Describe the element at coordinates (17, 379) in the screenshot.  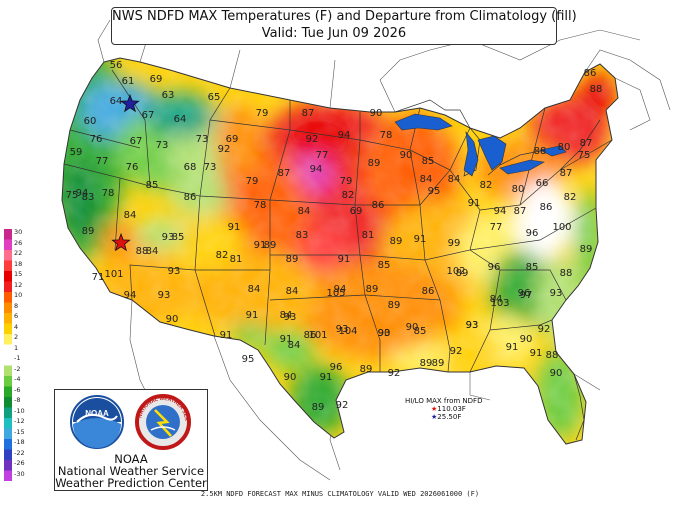
I see `colorbar-label: -4` at that location.